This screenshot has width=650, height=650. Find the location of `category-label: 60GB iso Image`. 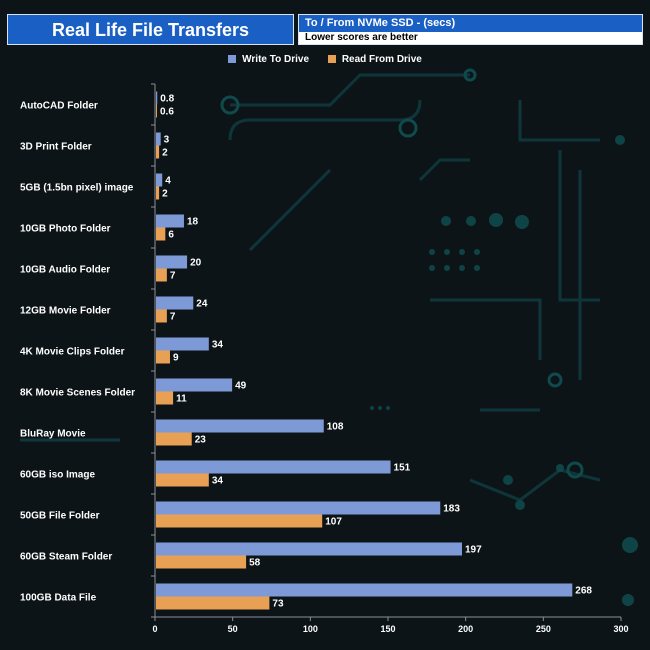

category-label: 60GB iso Image is located at coordinates (57, 475).